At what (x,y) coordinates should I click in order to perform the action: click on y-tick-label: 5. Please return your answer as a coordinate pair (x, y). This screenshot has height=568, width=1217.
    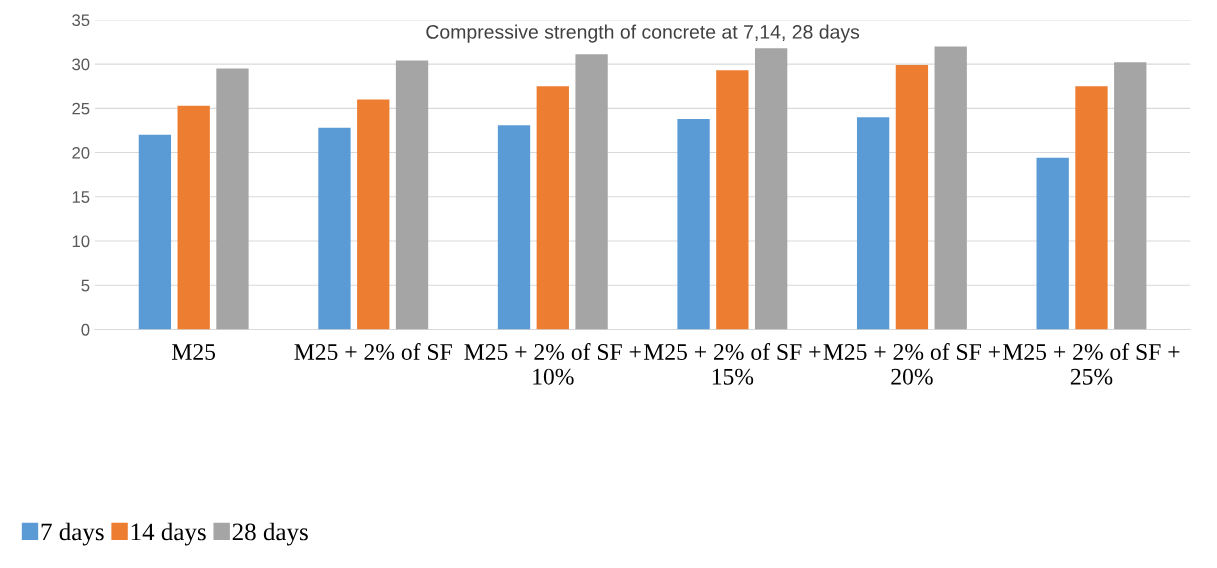
    Looking at the image, I should click on (85, 285).